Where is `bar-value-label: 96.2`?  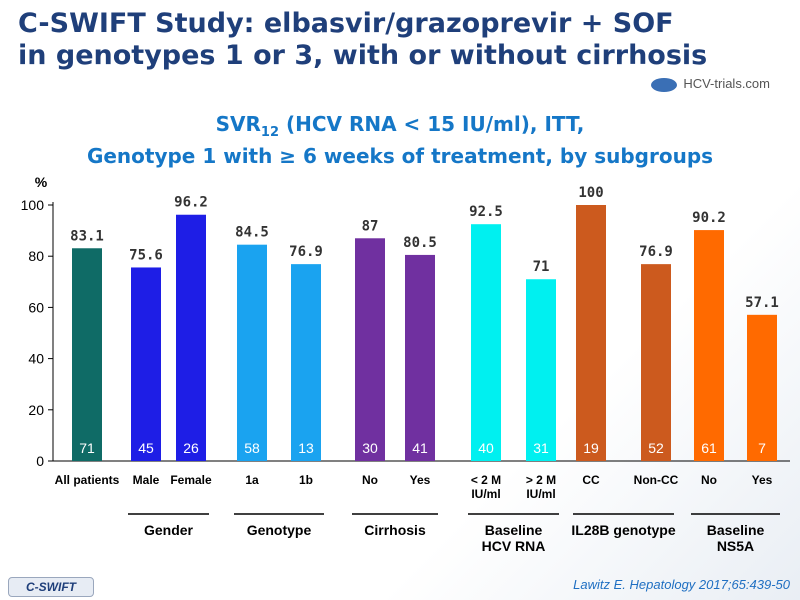
bar-value-label: 96.2 is located at coordinates (191, 203).